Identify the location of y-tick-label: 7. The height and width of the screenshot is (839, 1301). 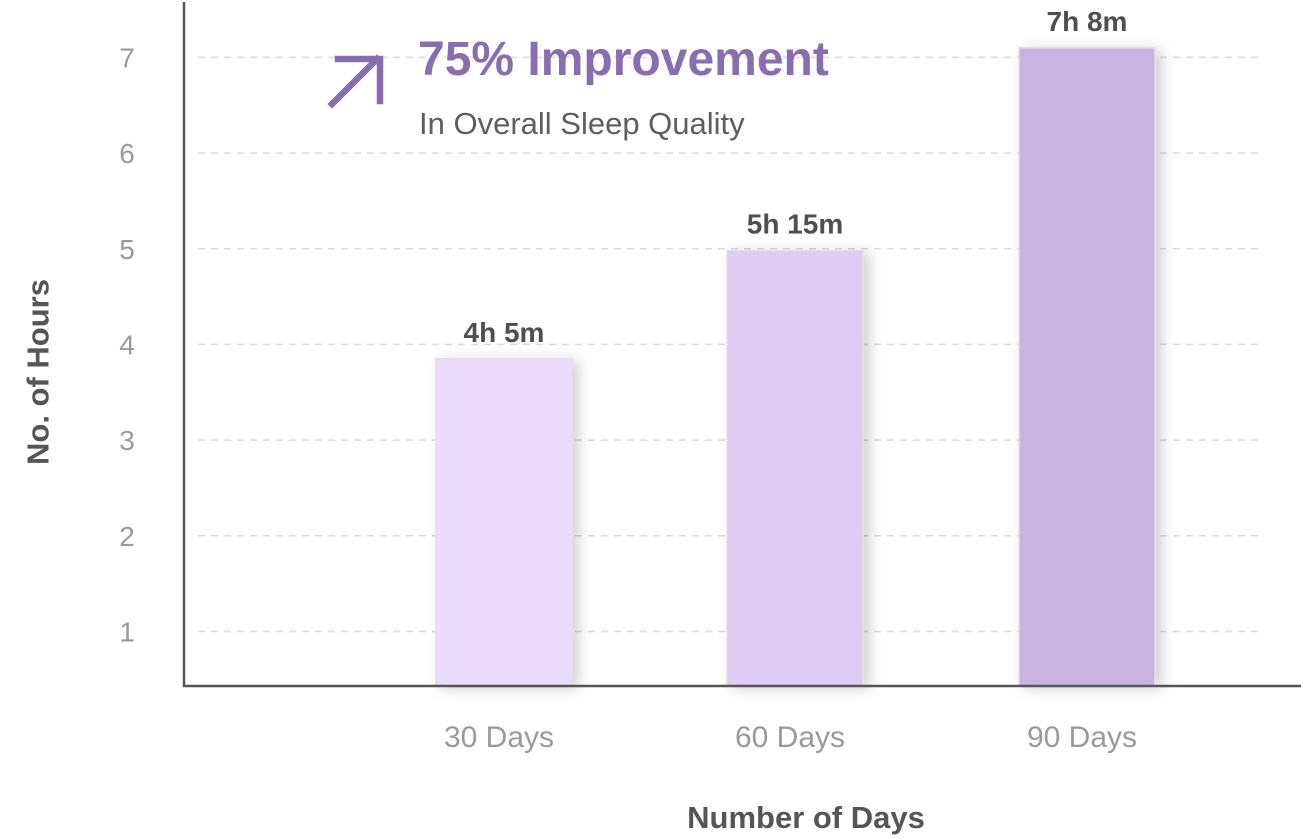
(127, 57).